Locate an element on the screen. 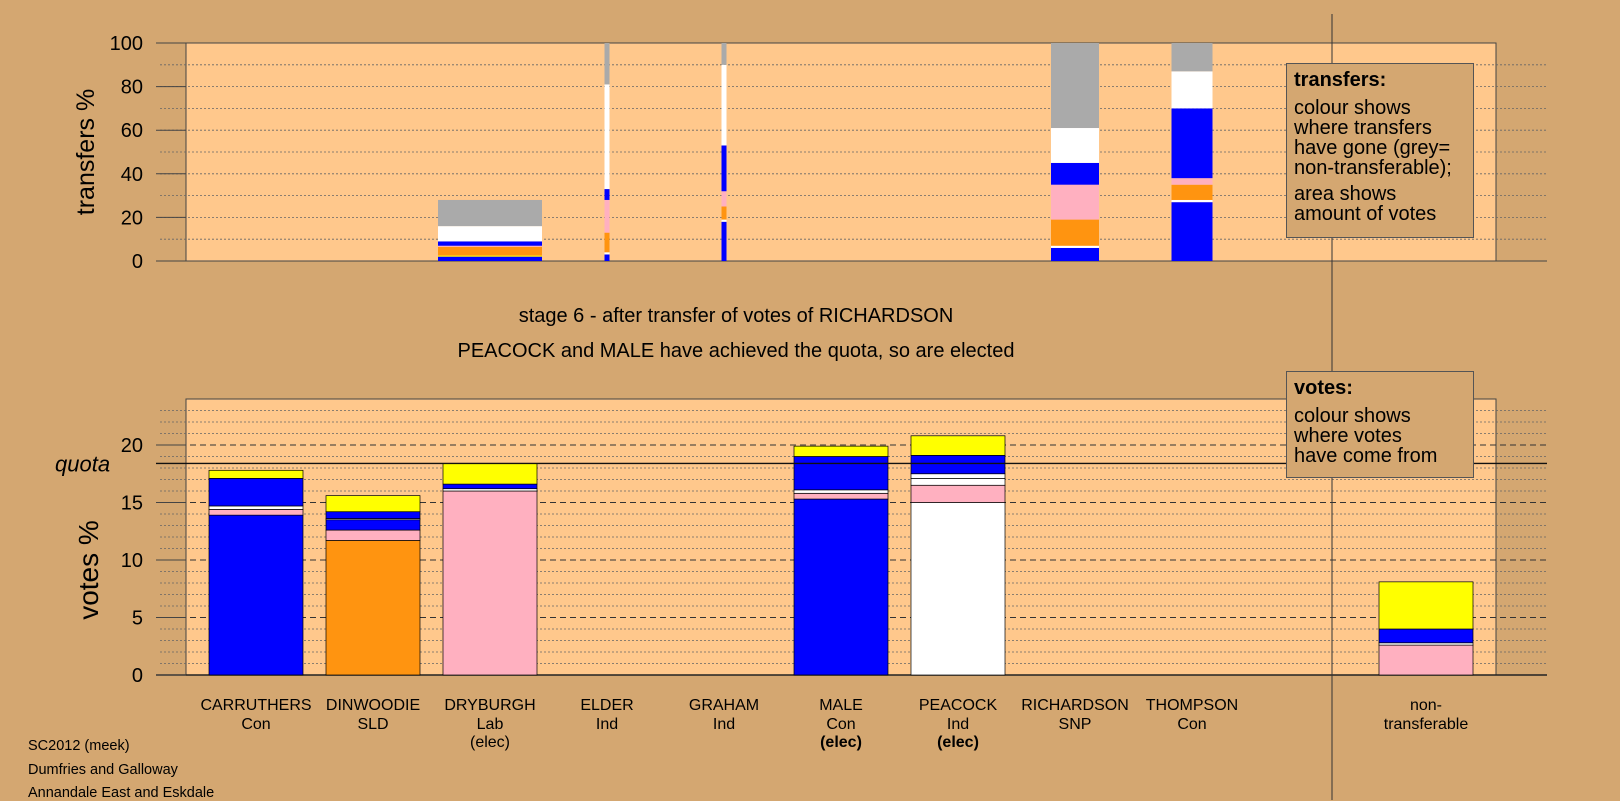 Image resolution: width=1620 pixels, height=801 pixels. candidate-name: CARRUTHERS is located at coordinates (255, 705).